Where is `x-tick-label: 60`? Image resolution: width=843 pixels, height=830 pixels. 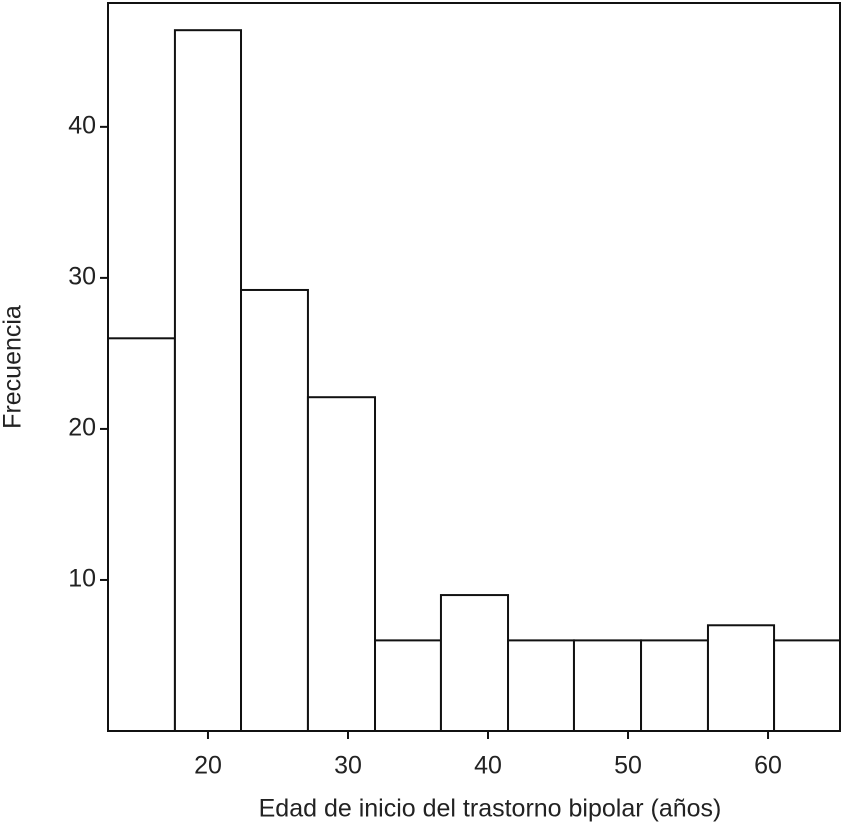 x-tick-label: 60 is located at coordinates (768, 766).